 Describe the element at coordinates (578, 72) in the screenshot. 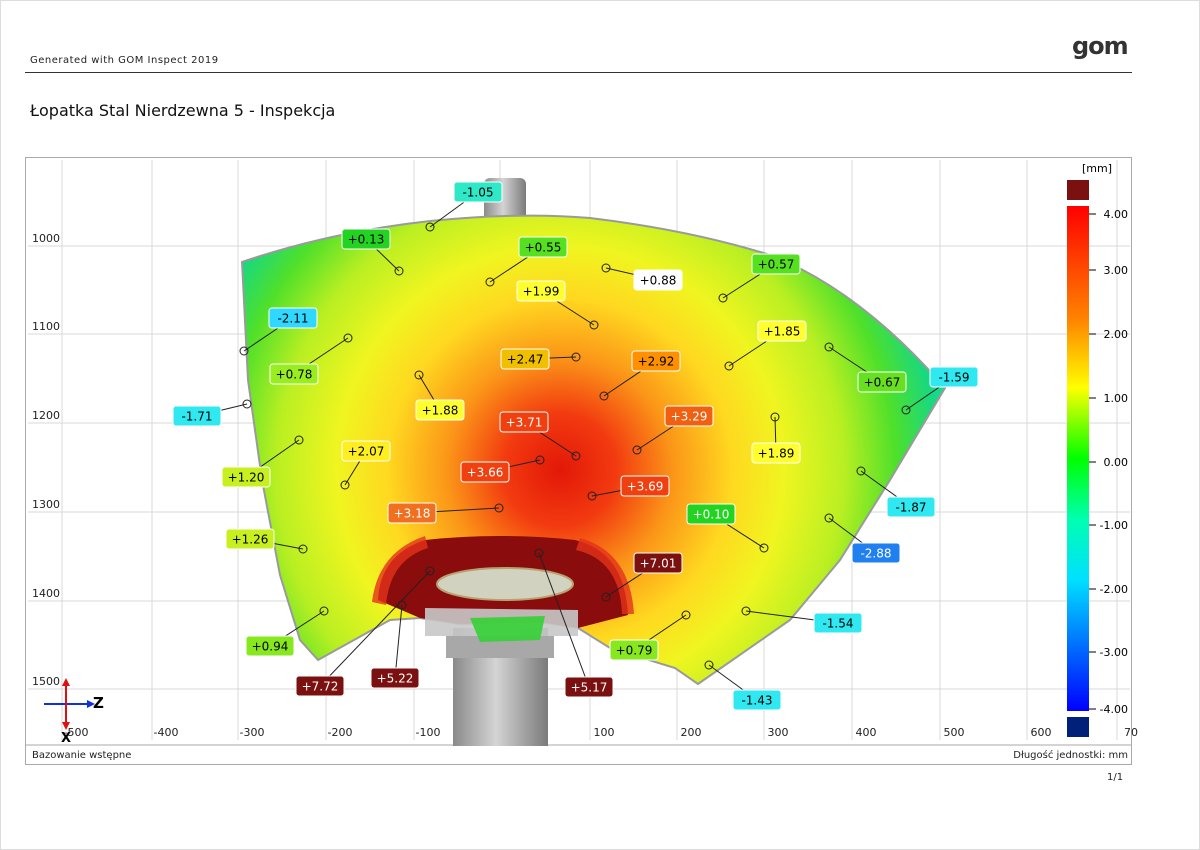

I see `header-divider` at that location.